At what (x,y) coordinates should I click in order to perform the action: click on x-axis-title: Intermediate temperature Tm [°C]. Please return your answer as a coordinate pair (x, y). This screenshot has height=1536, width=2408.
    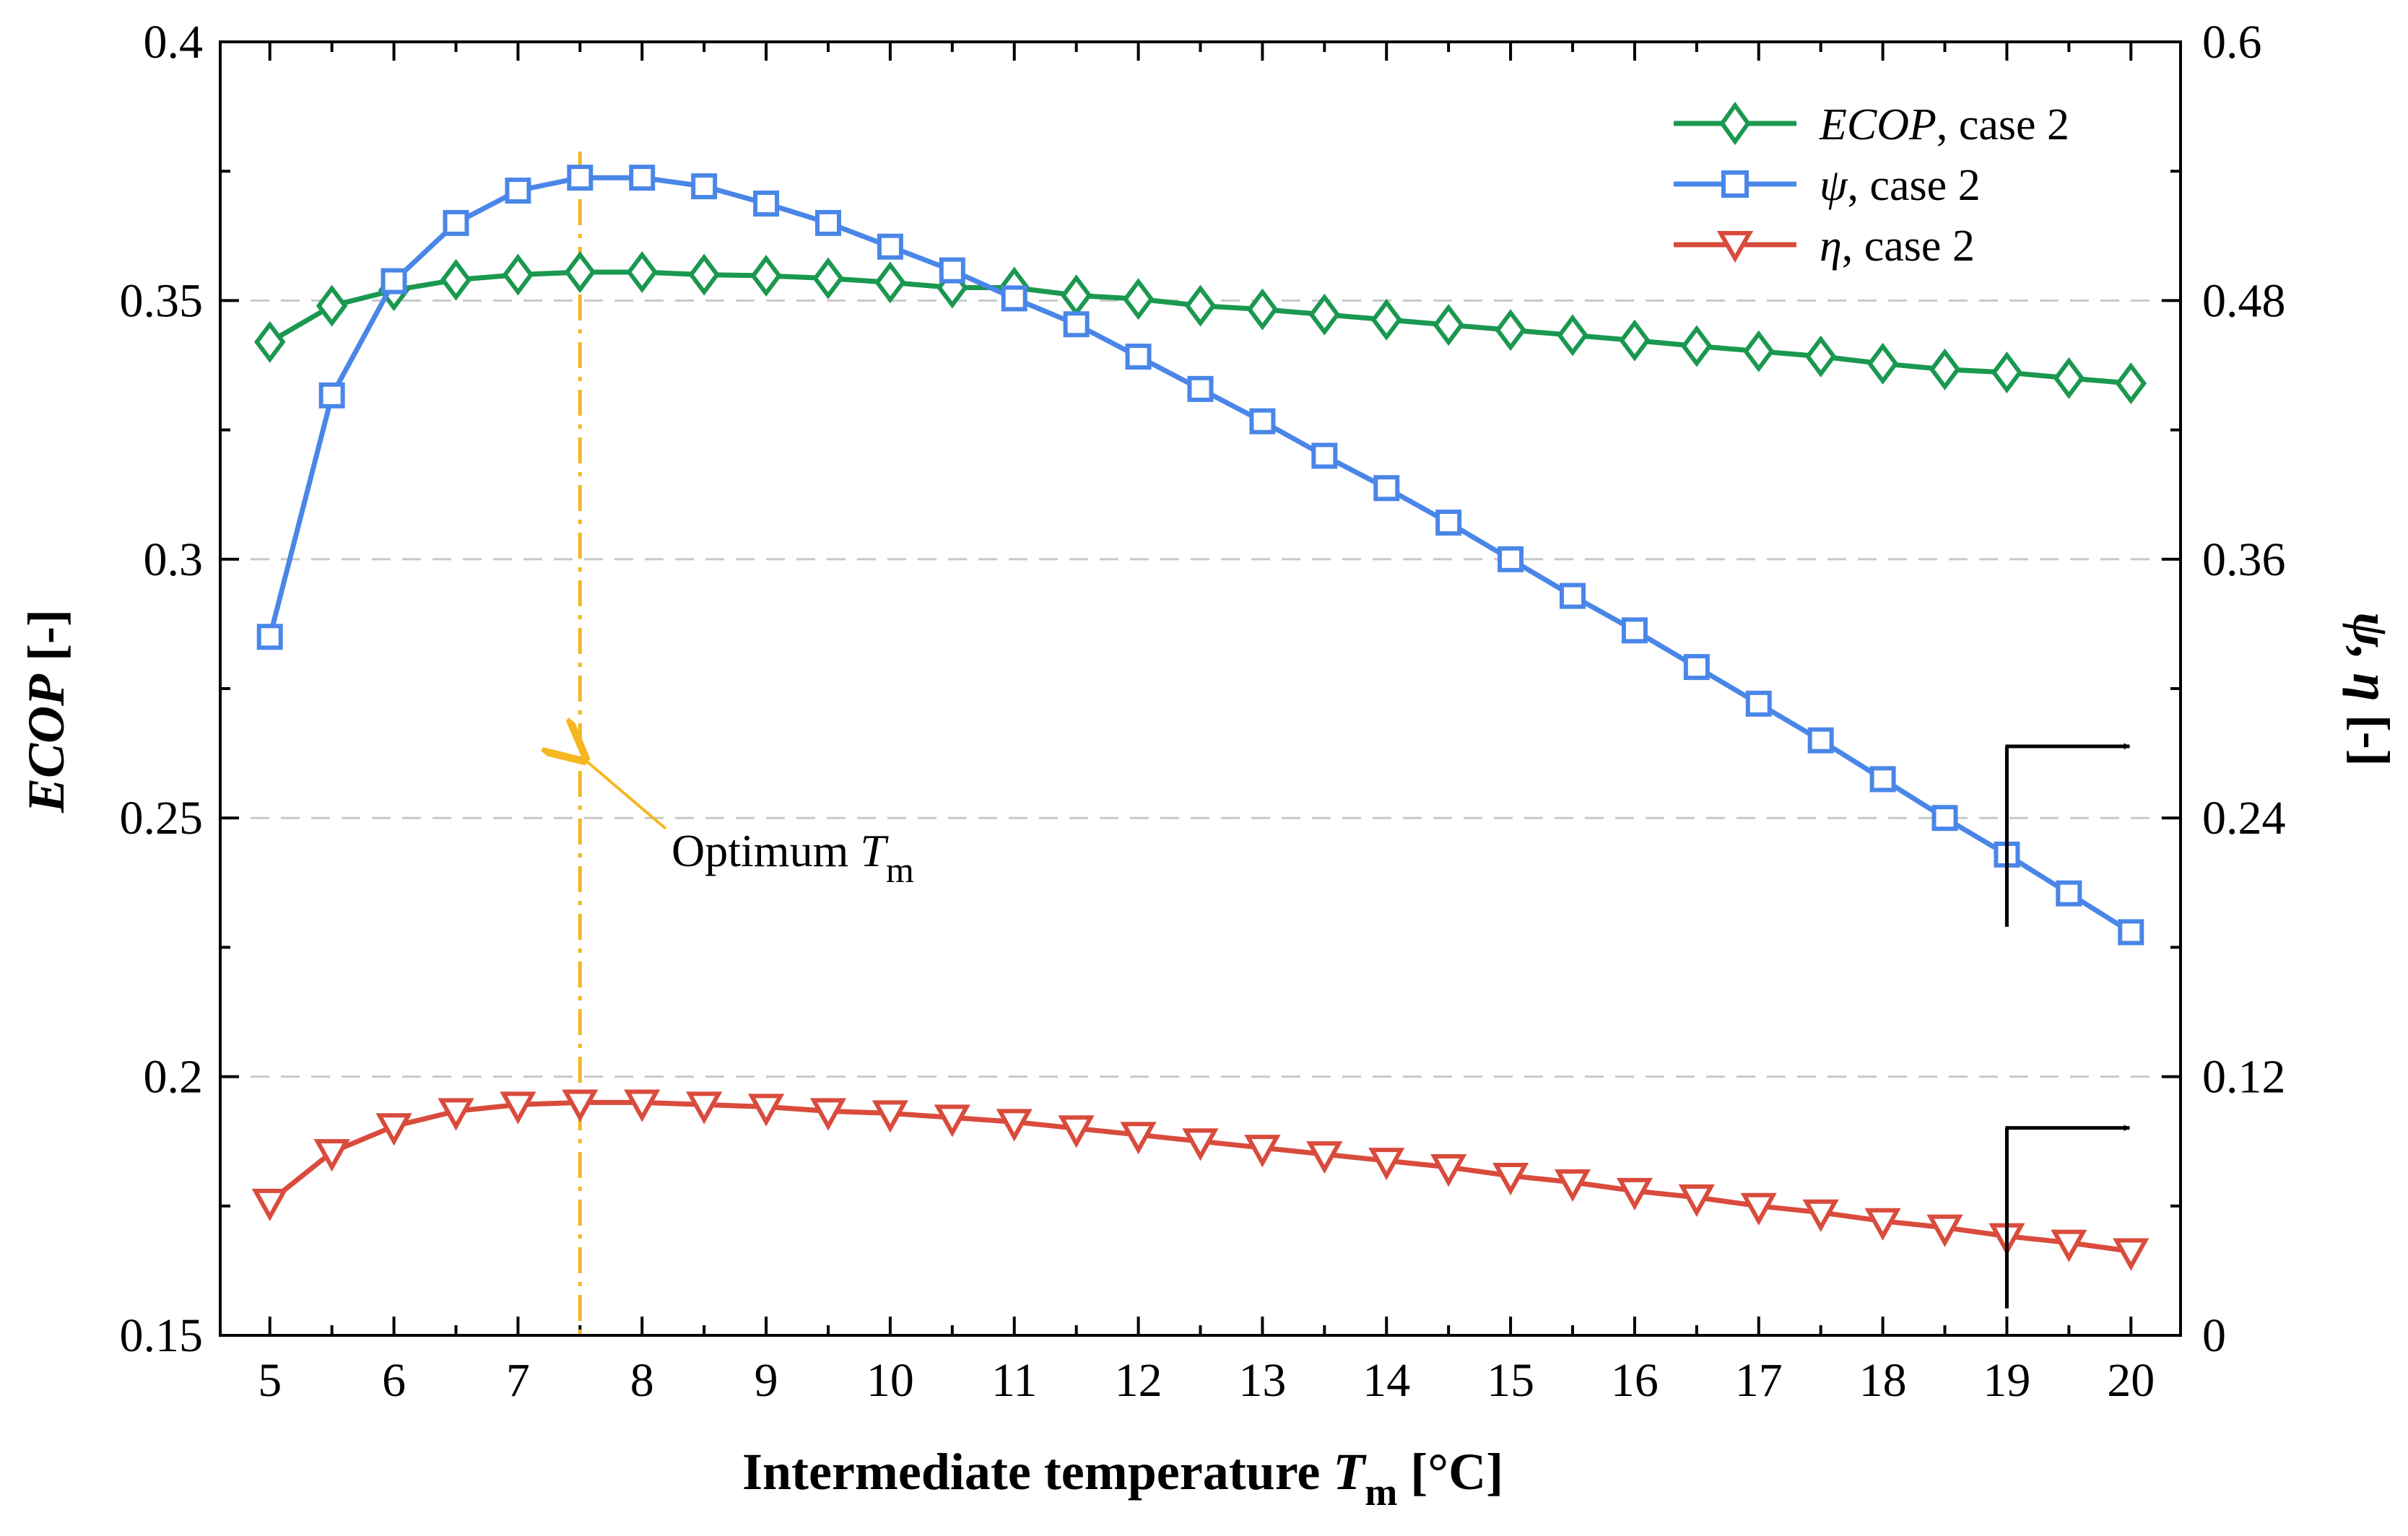
    Looking at the image, I should click on (1122, 1479).